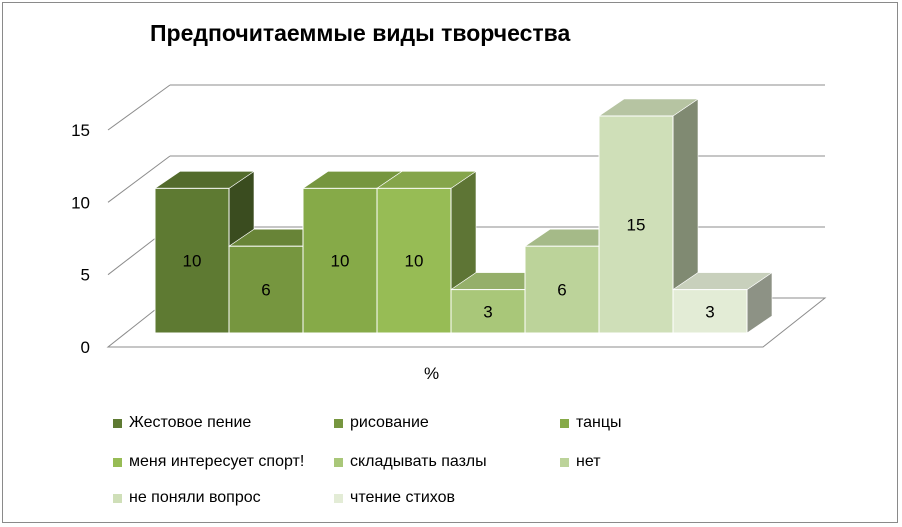 This screenshot has height=527, width=902. What do you see at coordinates (217, 461) in the screenshot?
I see `legend-label: меня интересует спорт!` at bounding box center [217, 461].